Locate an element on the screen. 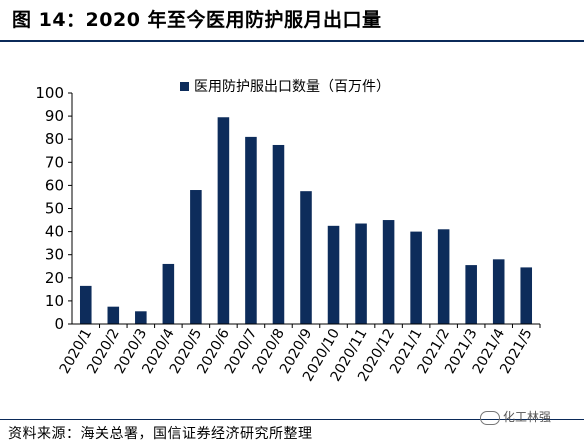 This screenshot has height=445, width=584. y-tick-label: 70 is located at coordinates (54, 162).